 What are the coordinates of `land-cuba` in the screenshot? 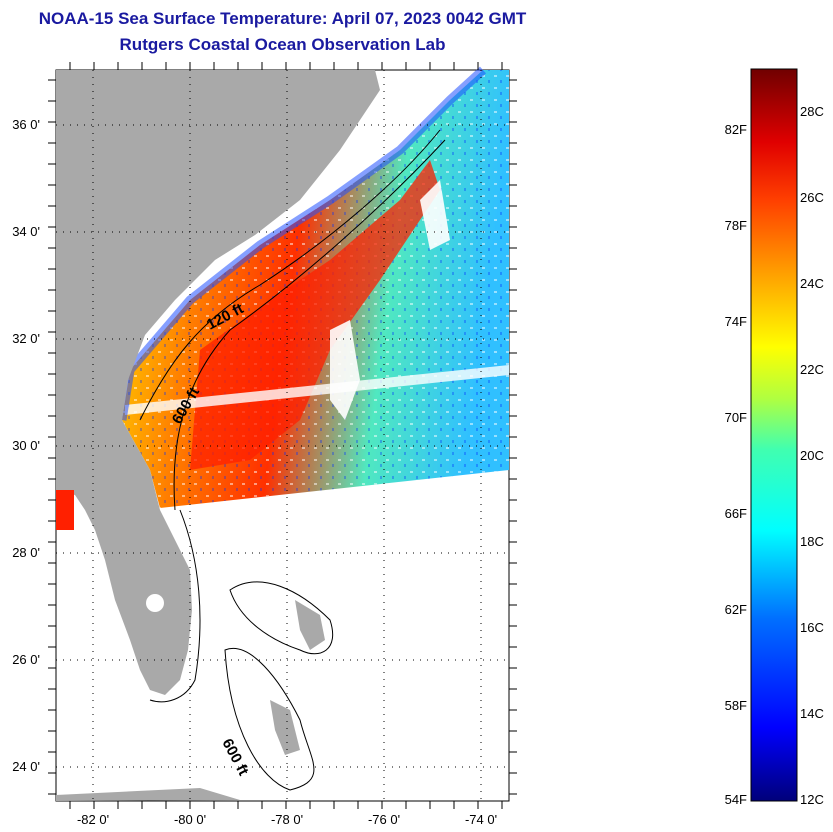 It's located at (148, 794).